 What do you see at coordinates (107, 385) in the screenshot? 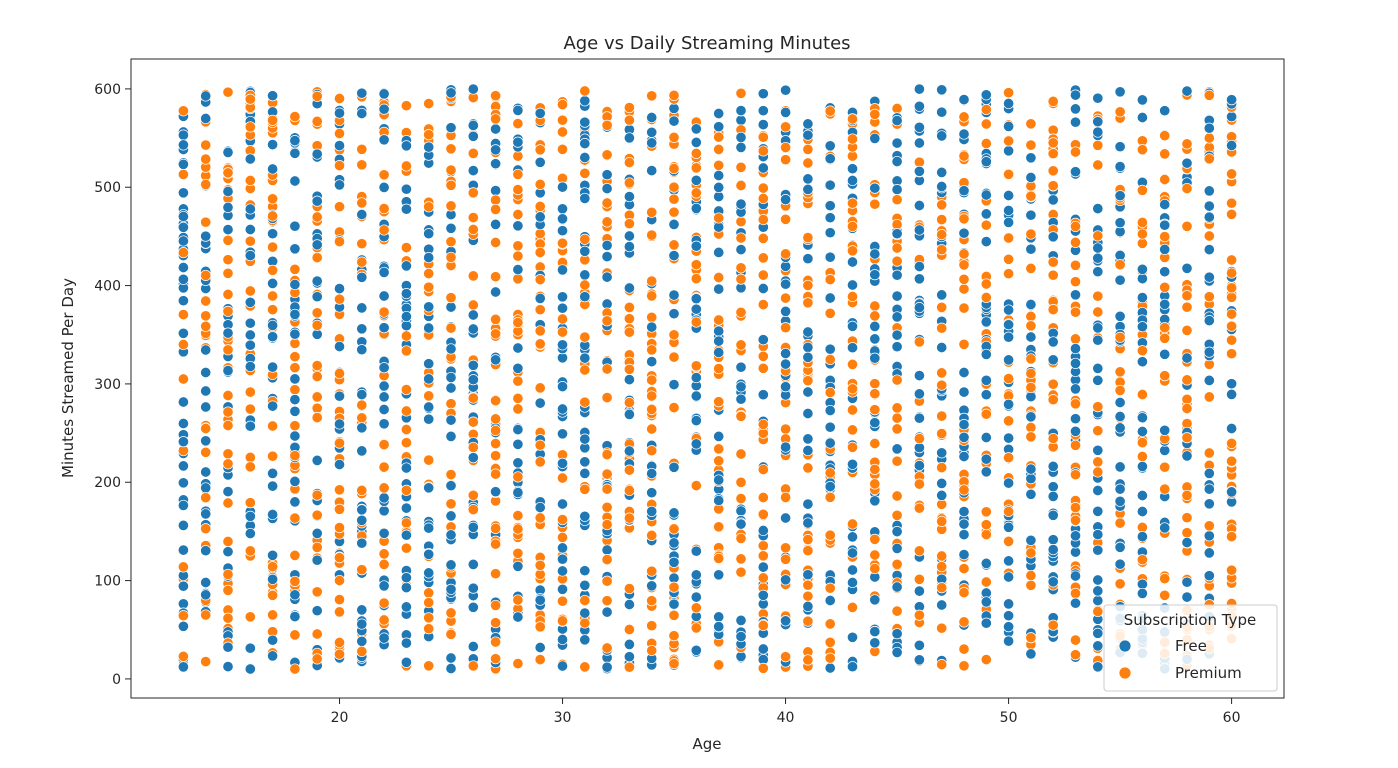
I see `y-tick-label: 300` at bounding box center [107, 385].